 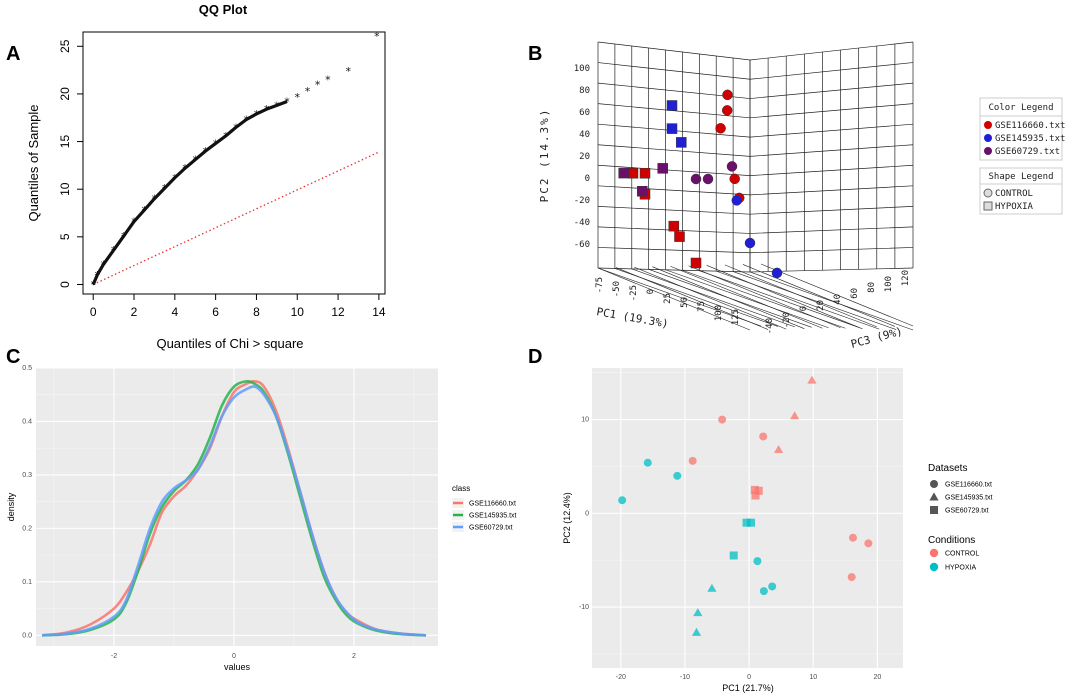 I want to click on conditions-legend-title: Conditions, so click(x=951, y=540).